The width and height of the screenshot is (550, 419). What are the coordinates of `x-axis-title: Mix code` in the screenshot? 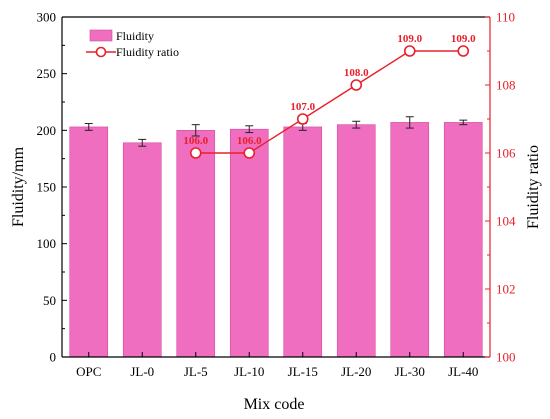 It's located at (274, 404).